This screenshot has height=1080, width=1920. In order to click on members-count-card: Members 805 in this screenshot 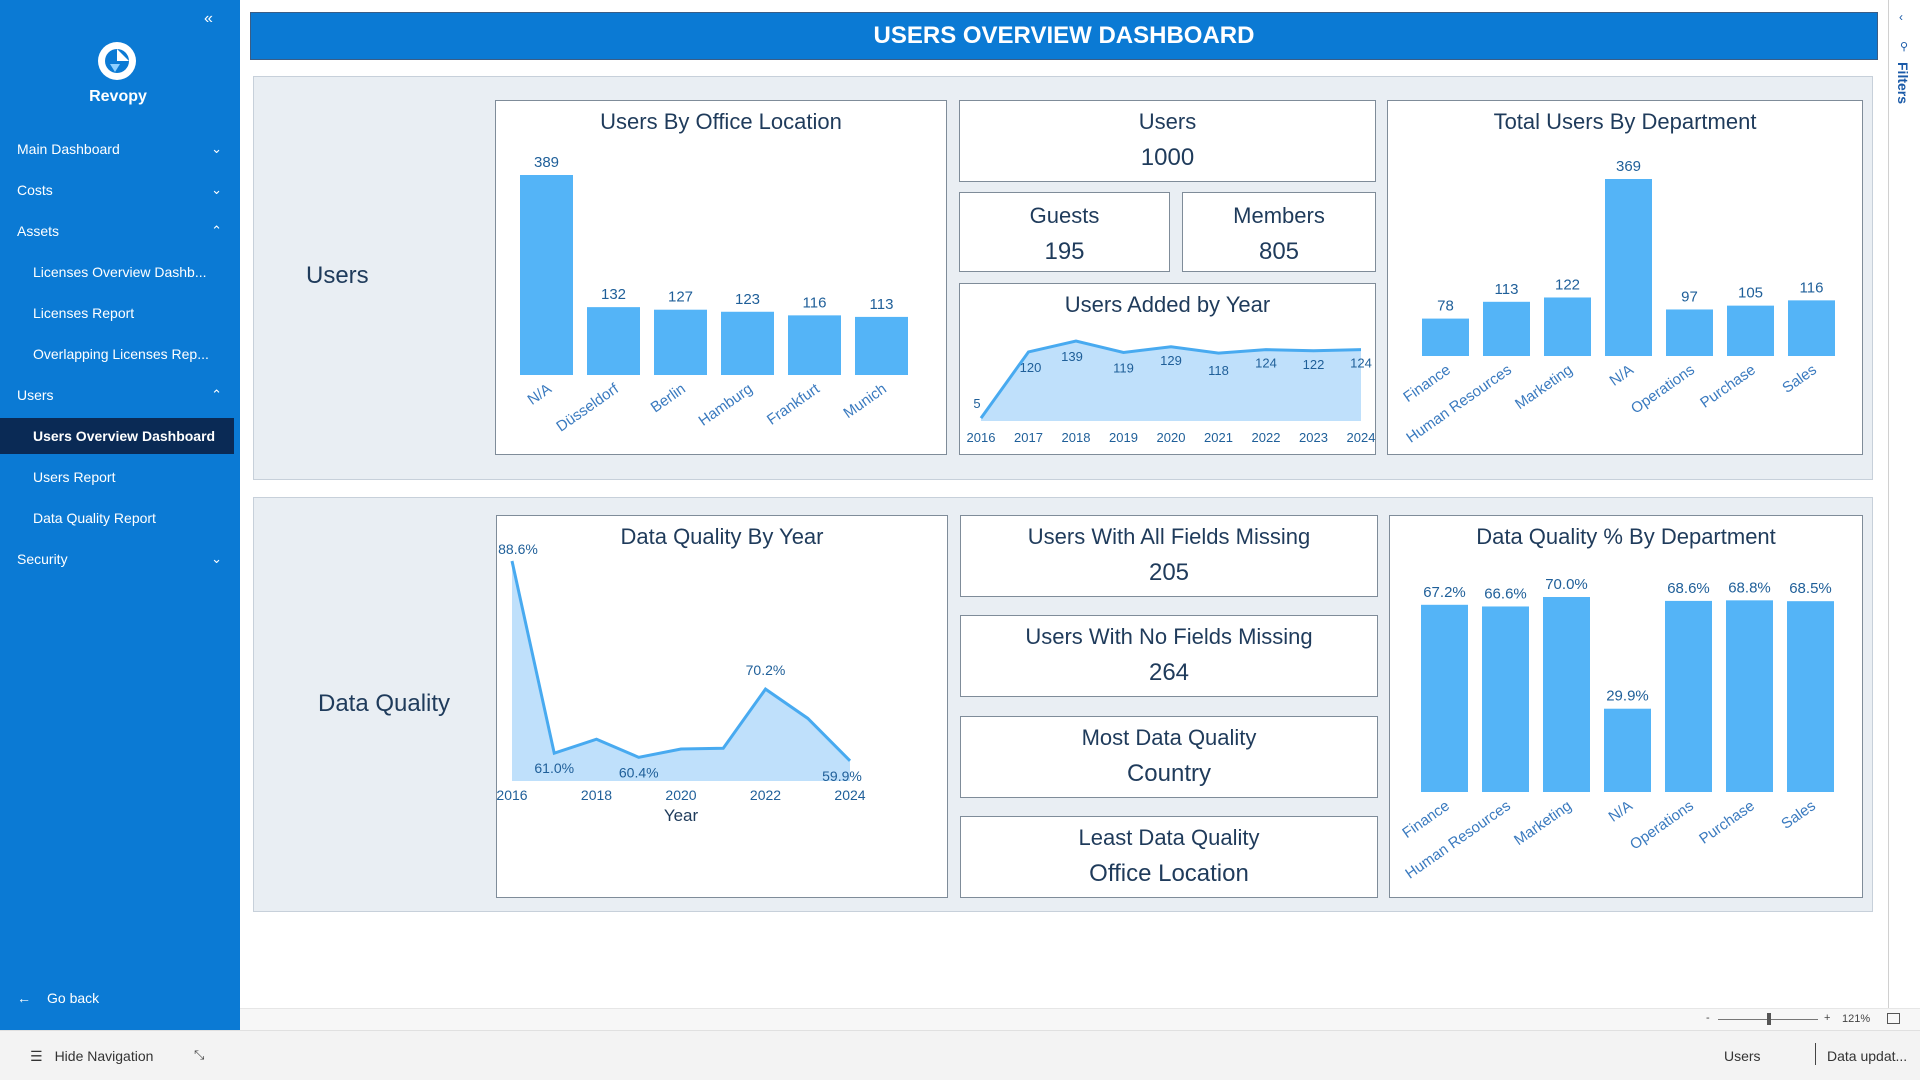, I will do `click(1279, 232)`.